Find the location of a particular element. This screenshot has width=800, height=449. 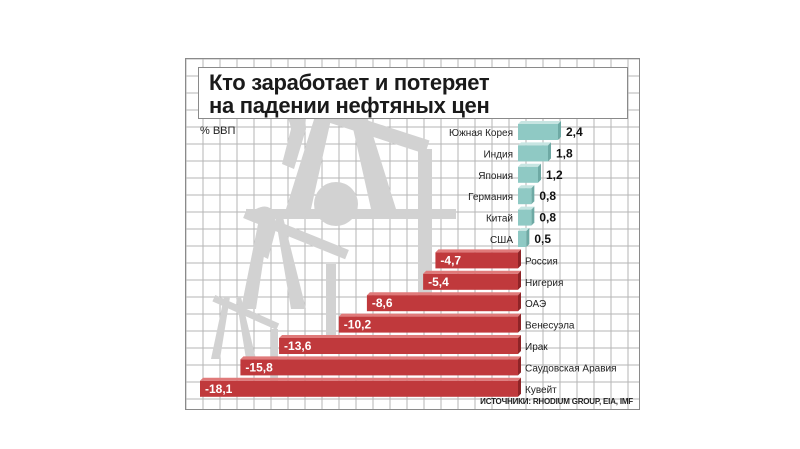

category-label: Кувейт is located at coordinates (541, 390).